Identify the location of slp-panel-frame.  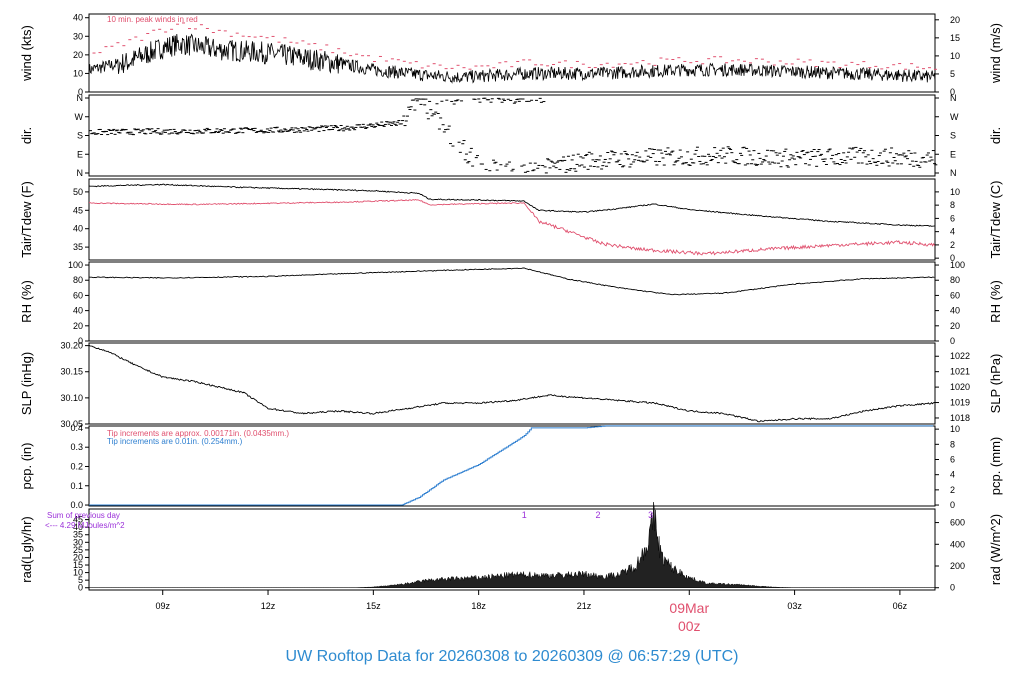
(512, 383).